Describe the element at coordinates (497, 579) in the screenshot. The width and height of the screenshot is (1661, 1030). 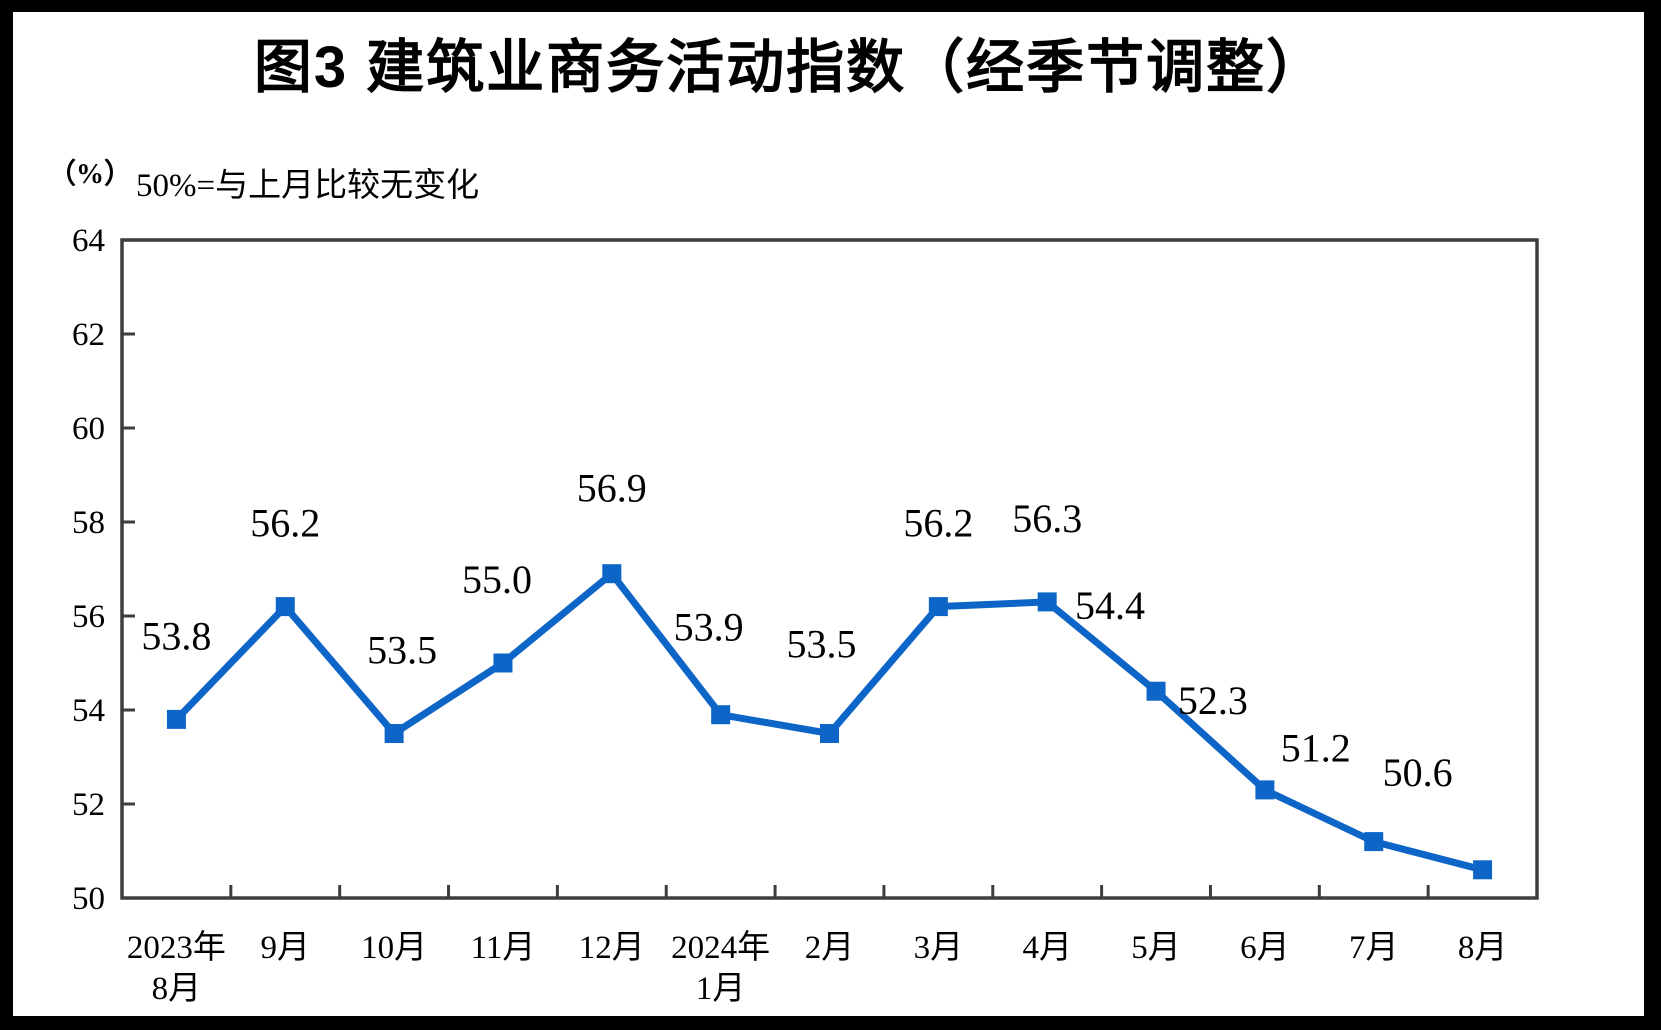
I see `data-point-label: 55.0` at that location.